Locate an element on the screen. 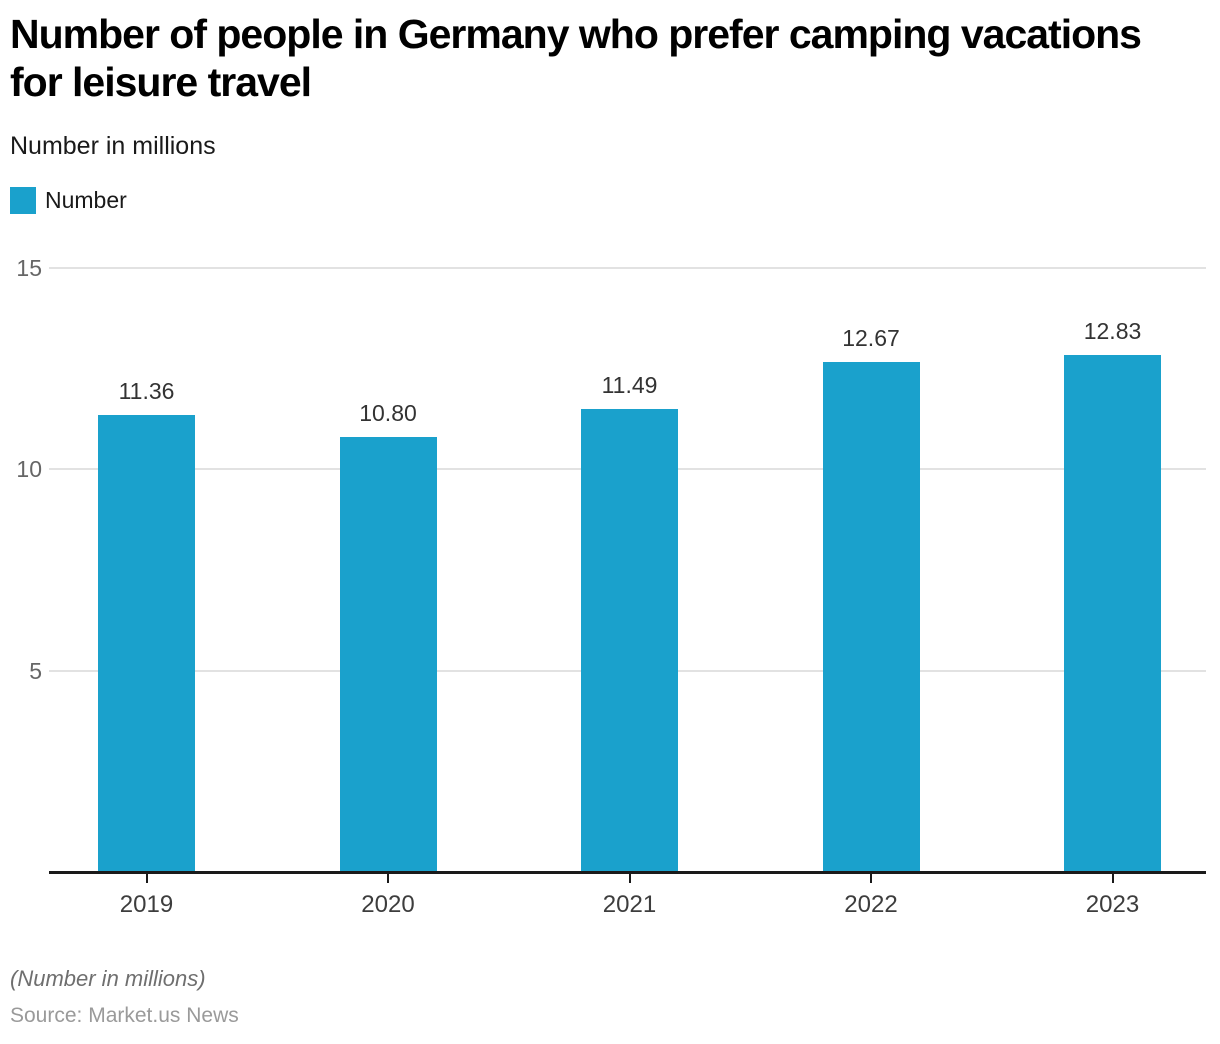 The height and width of the screenshot is (1044, 1220). chart-subtitle: Number in millions is located at coordinates (113, 146).